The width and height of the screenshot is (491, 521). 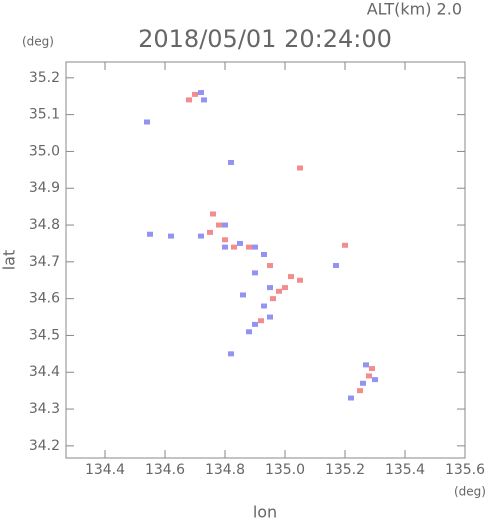 I want to click on y-tick-label: 34.2, so click(x=44, y=446).